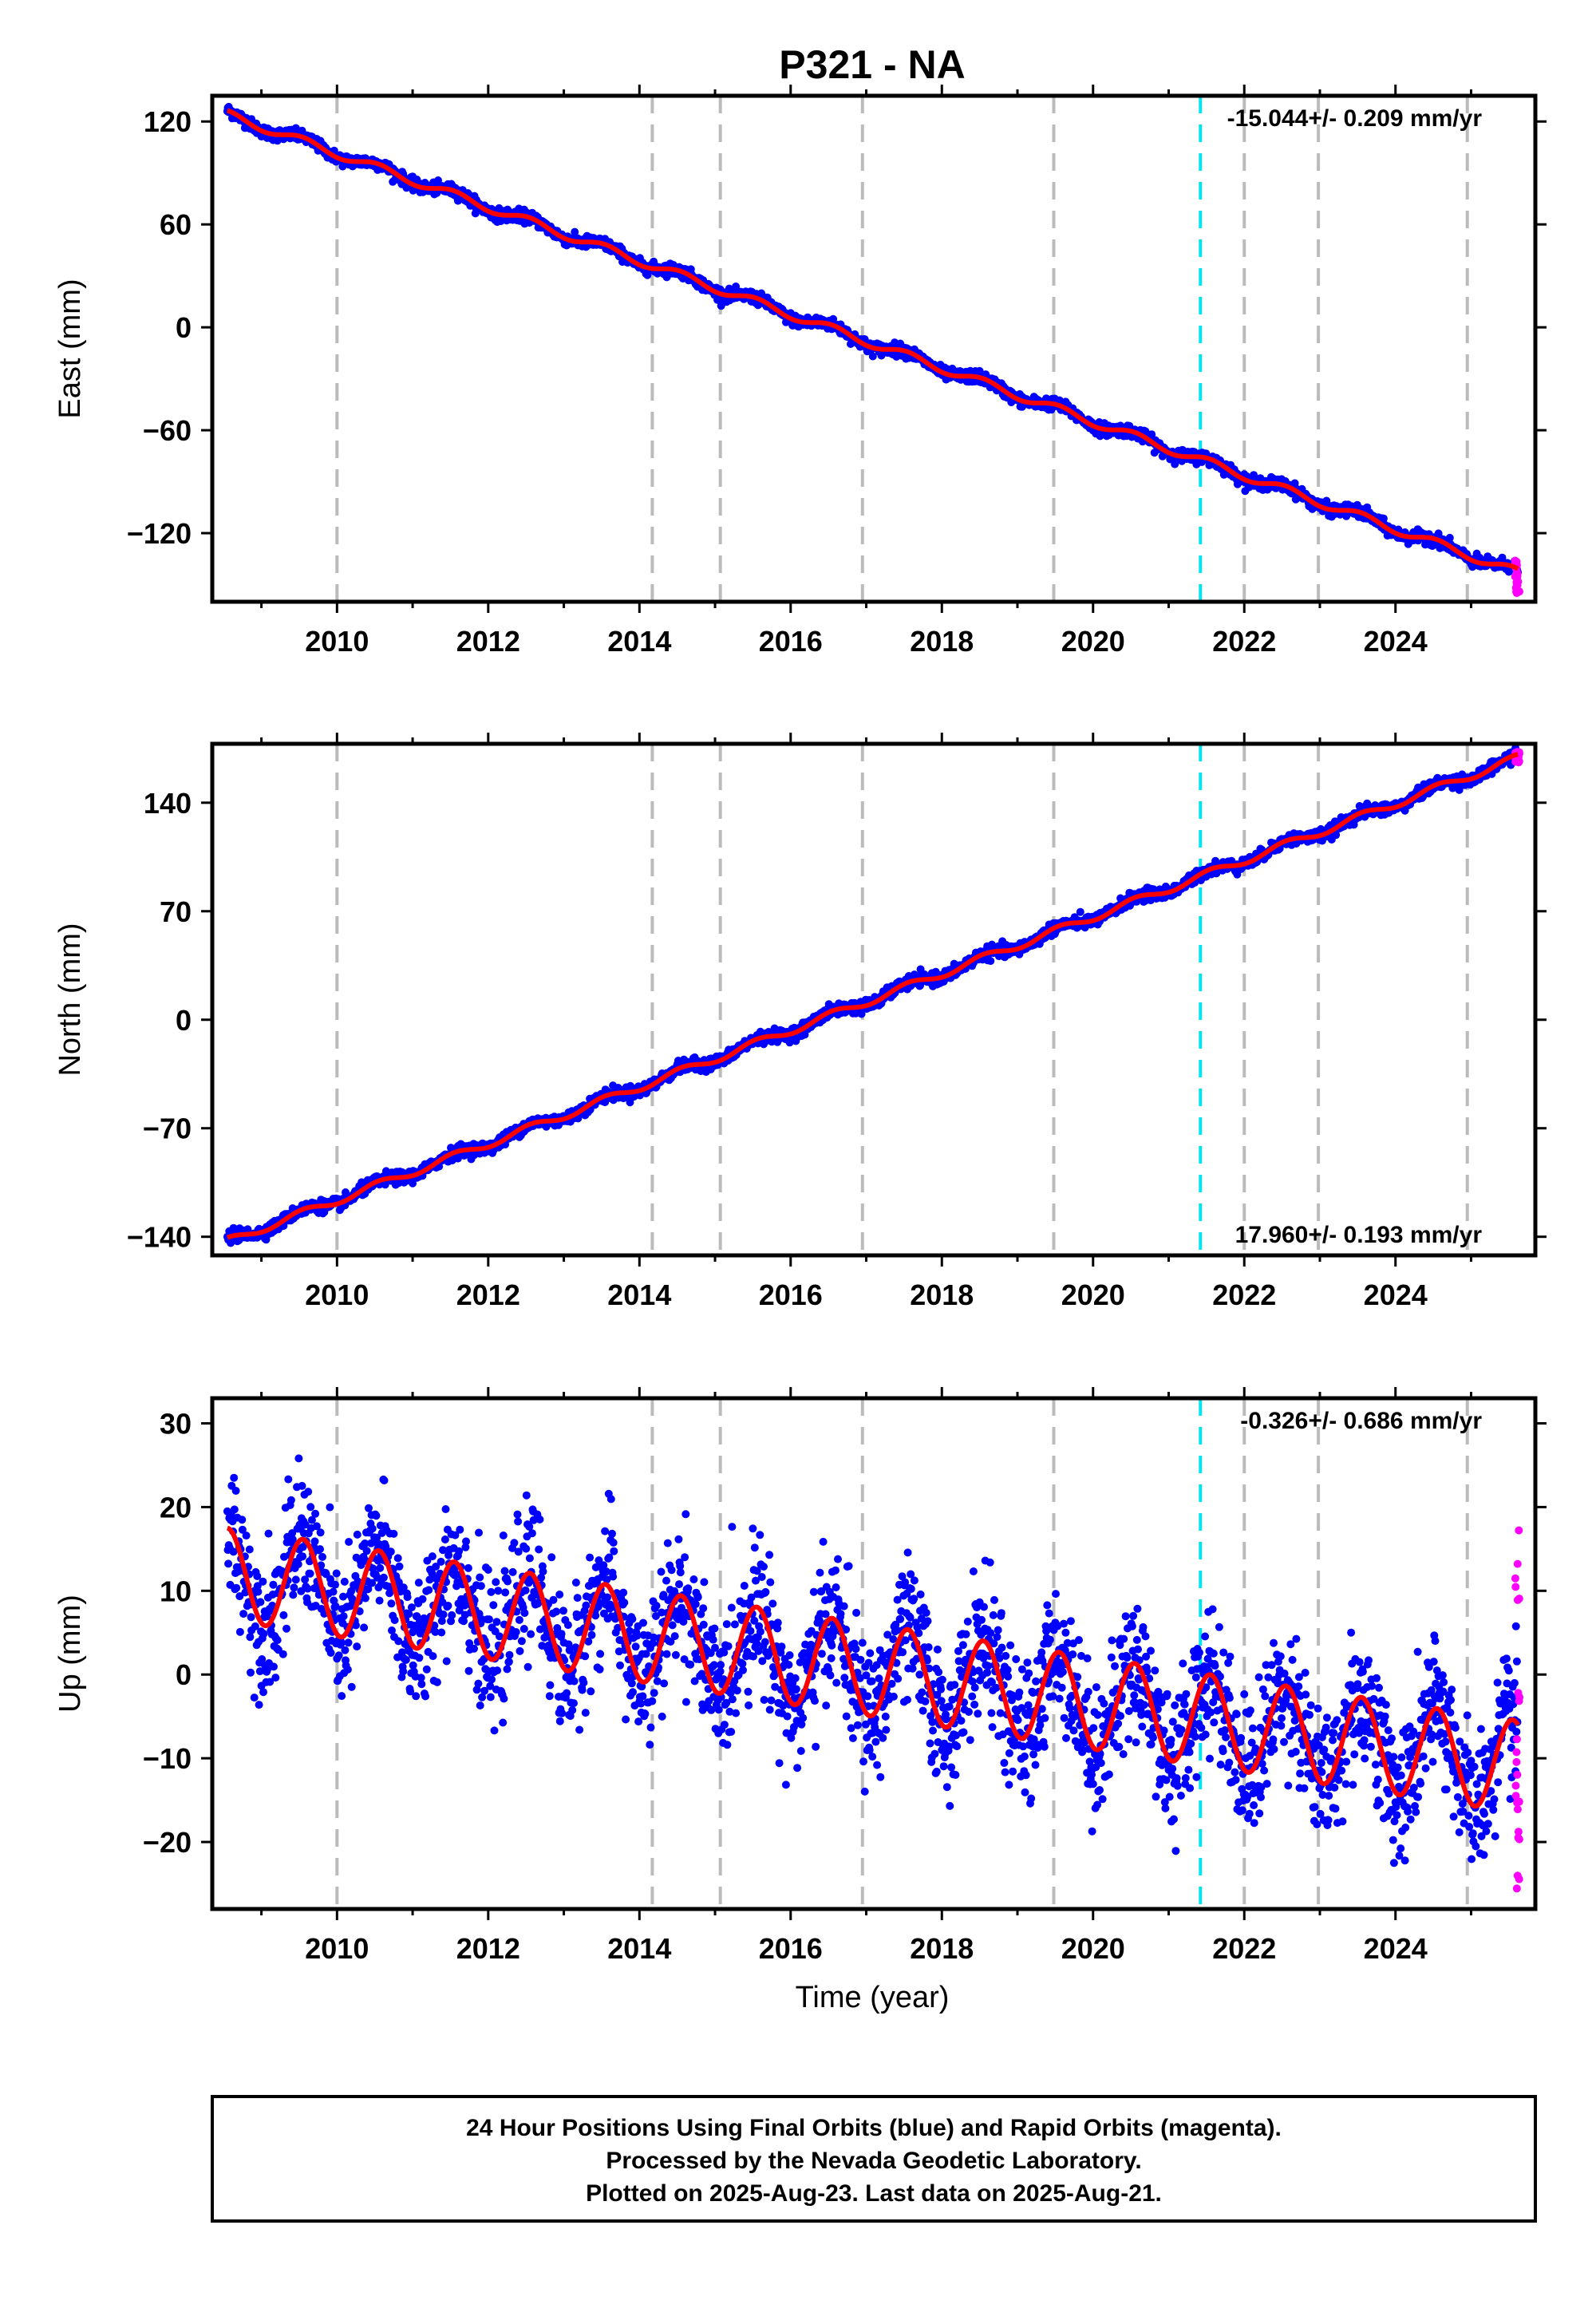  I want to click on figure-title: P321 - NA, so click(872, 64).